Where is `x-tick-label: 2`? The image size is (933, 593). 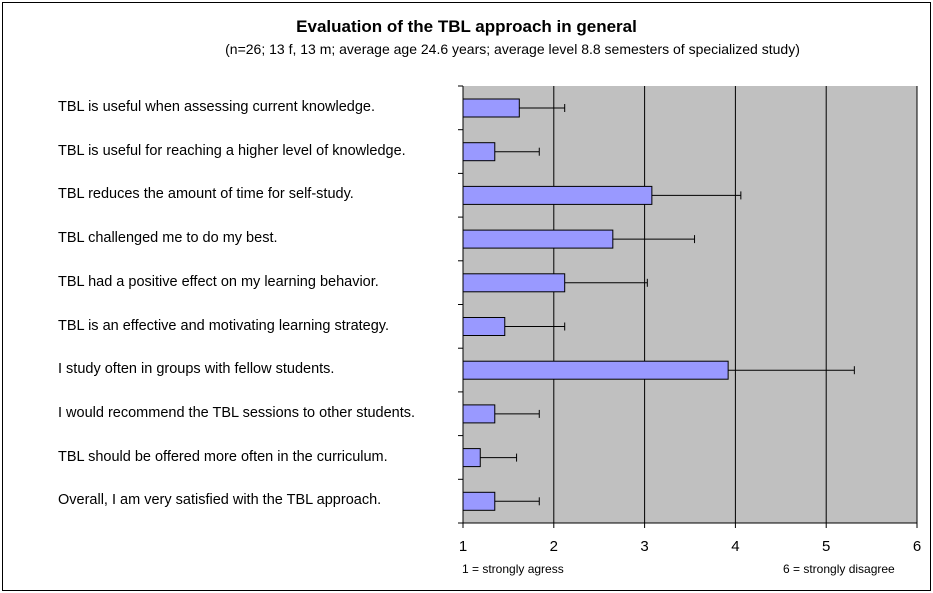
x-tick-label: 2 is located at coordinates (553, 546).